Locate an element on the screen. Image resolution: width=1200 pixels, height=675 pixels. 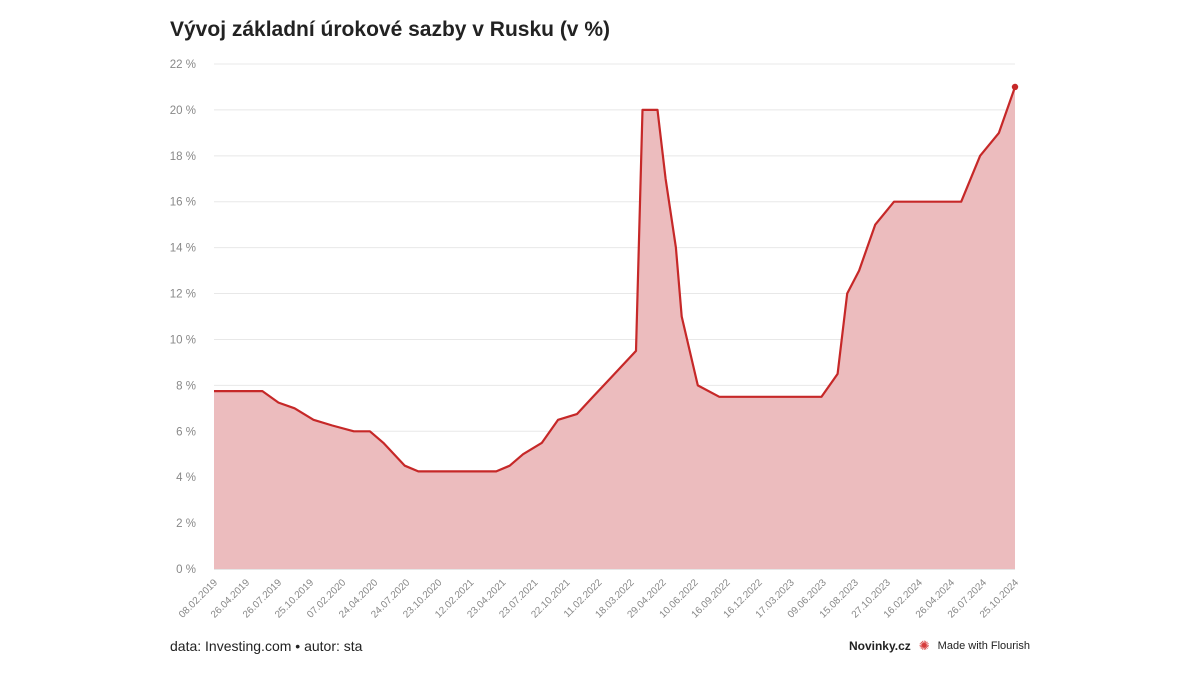
y-tick-label: 12 % is located at coordinates (183, 295).